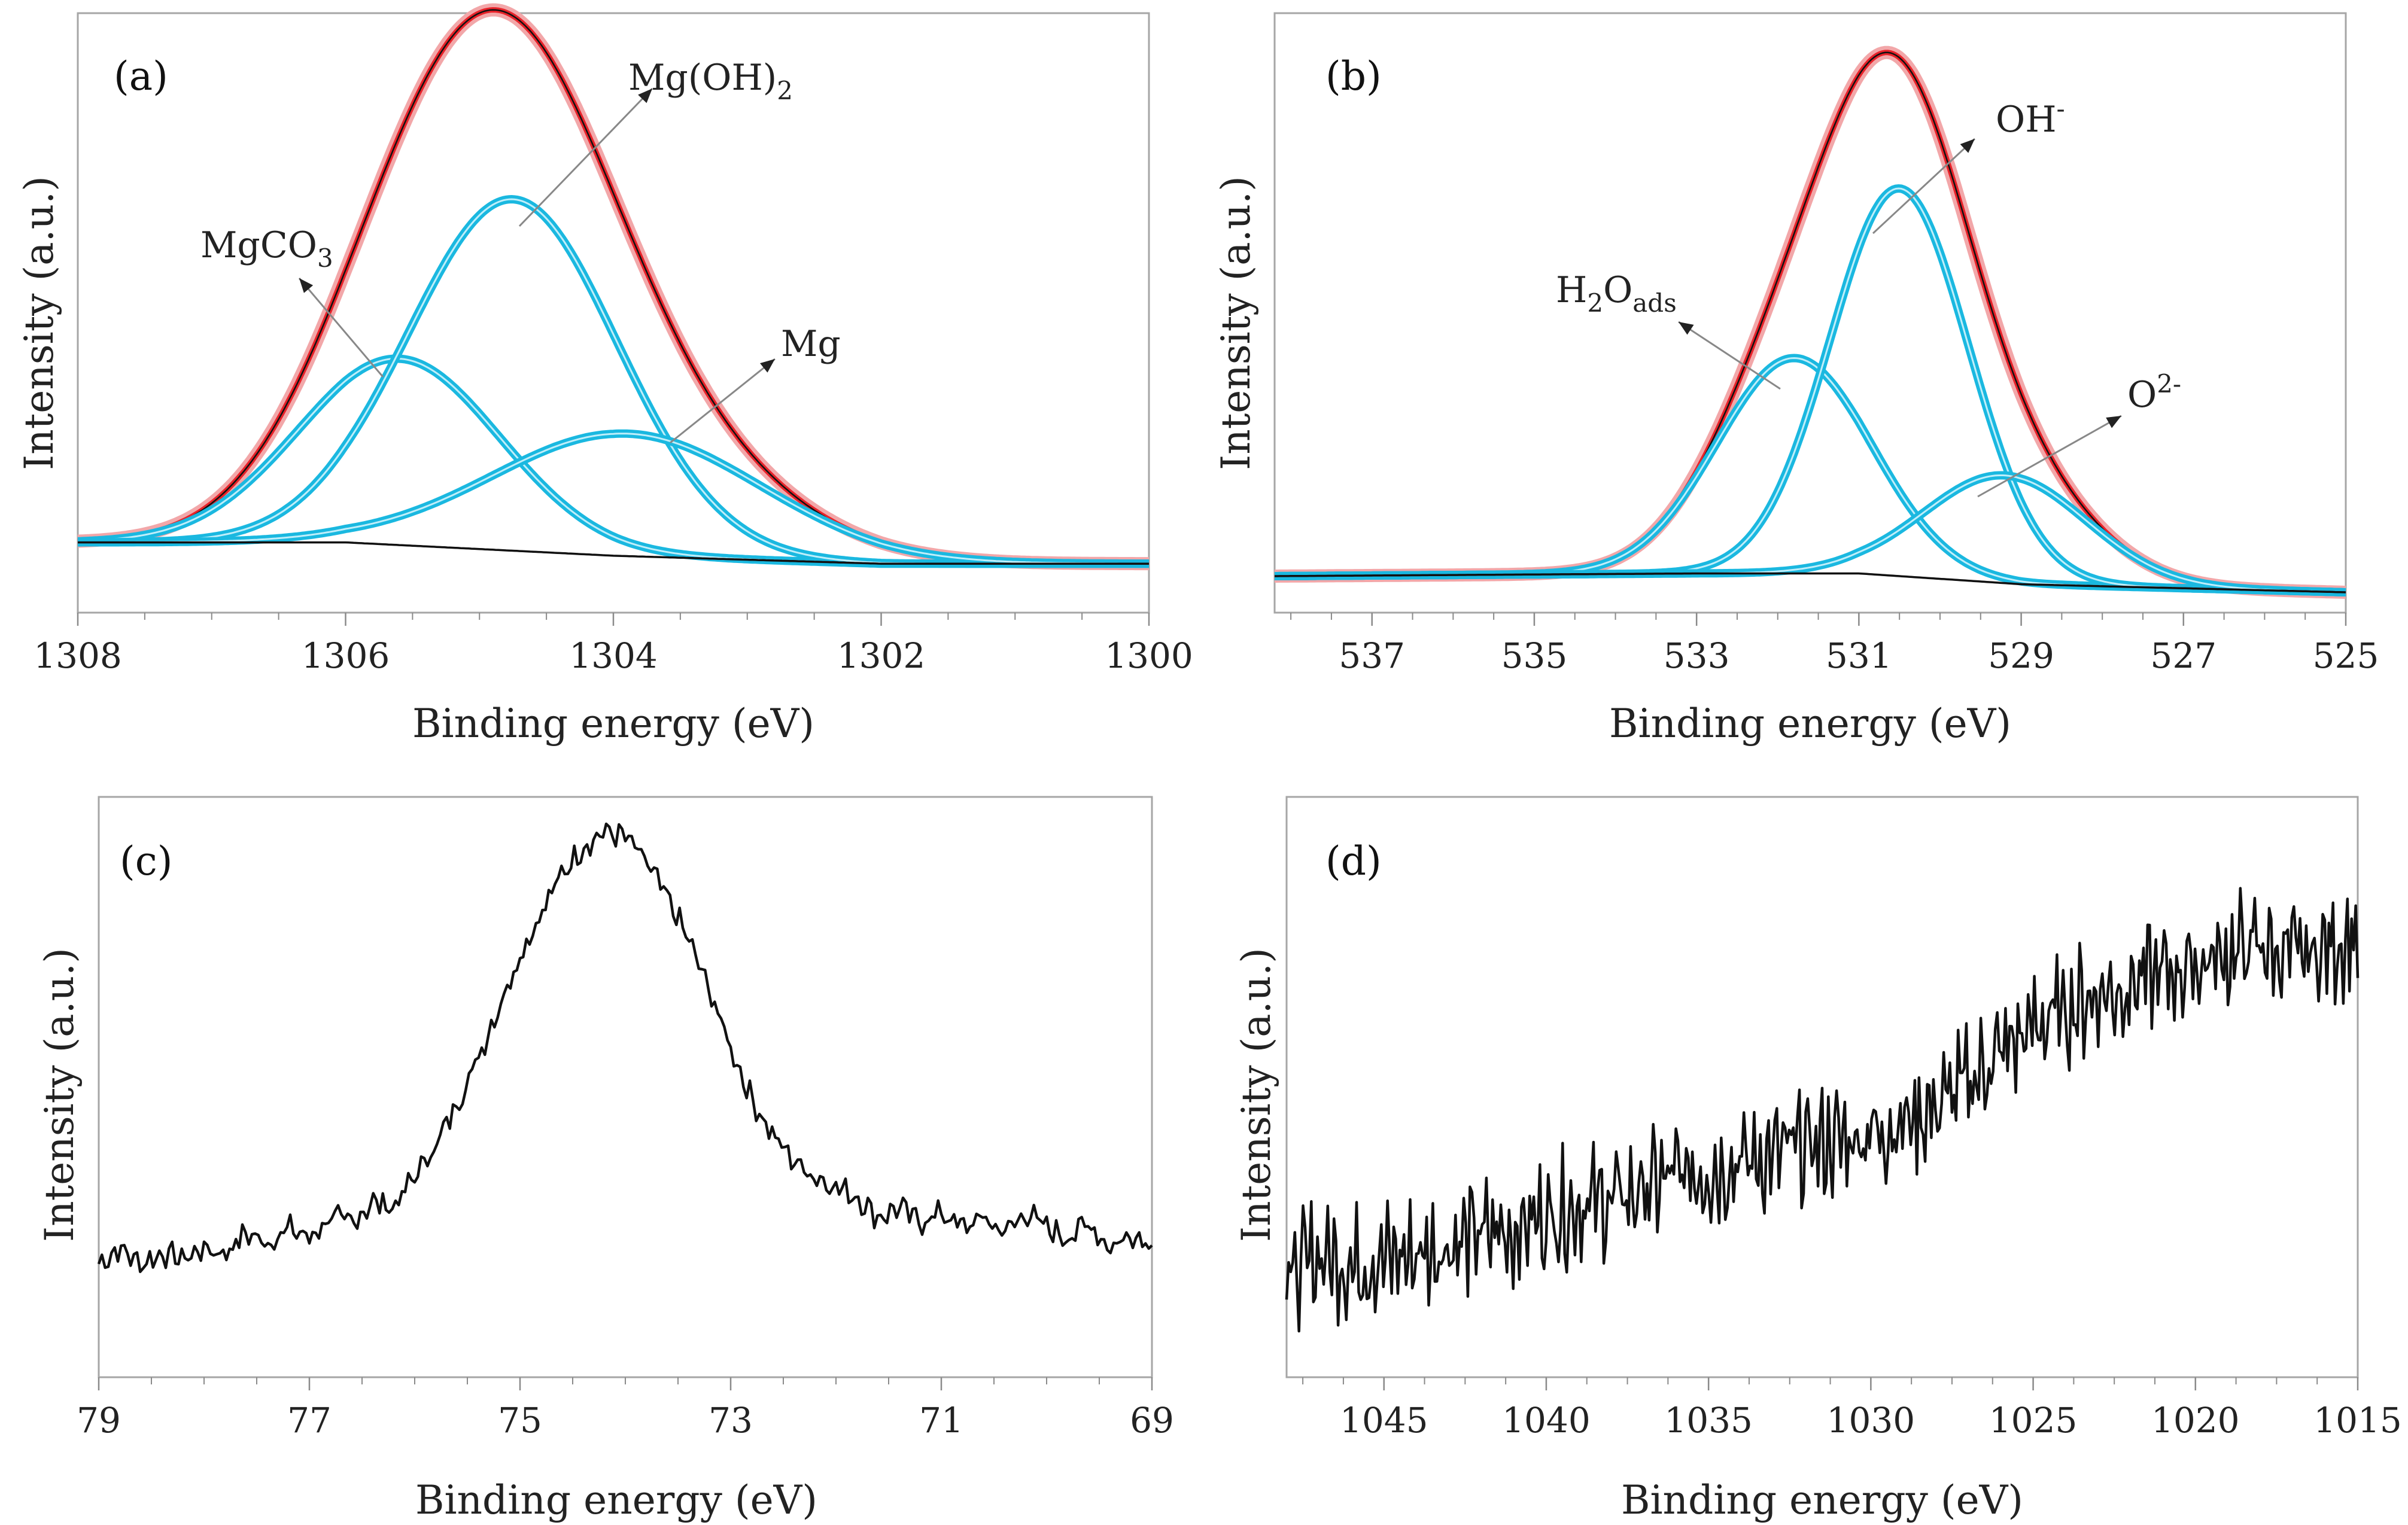 Image resolution: width=2408 pixels, height=1525 pixels. What do you see at coordinates (1384, 1420) in the screenshot?
I see `x-tick-label: 1045` at bounding box center [1384, 1420].